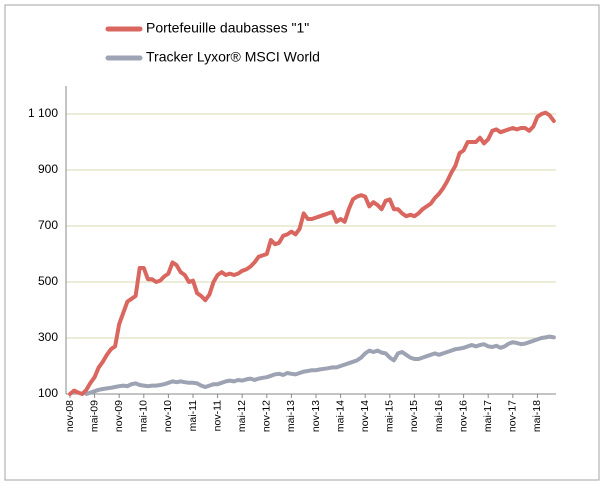 This screenshot has width=606, height=489. What do you see at coordinates (193, 415) in the screenshot?
I see `x-tick-label: mai-11` at bounding box center [193, 415].